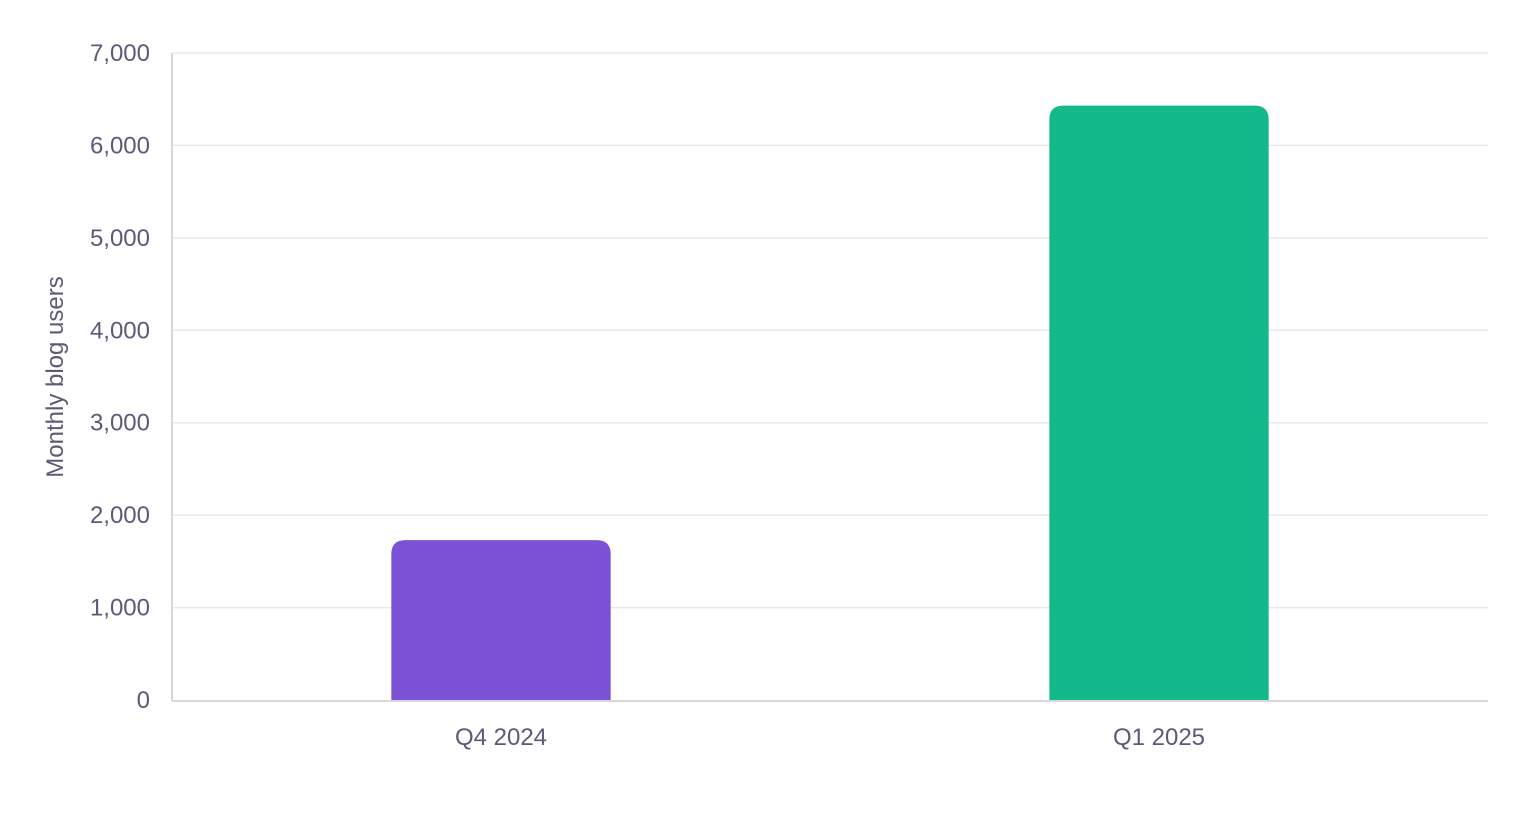 The width and height of the screenshot is (1520, 840). I want to click on y-tick-label: 2,000, so click(120, 515).